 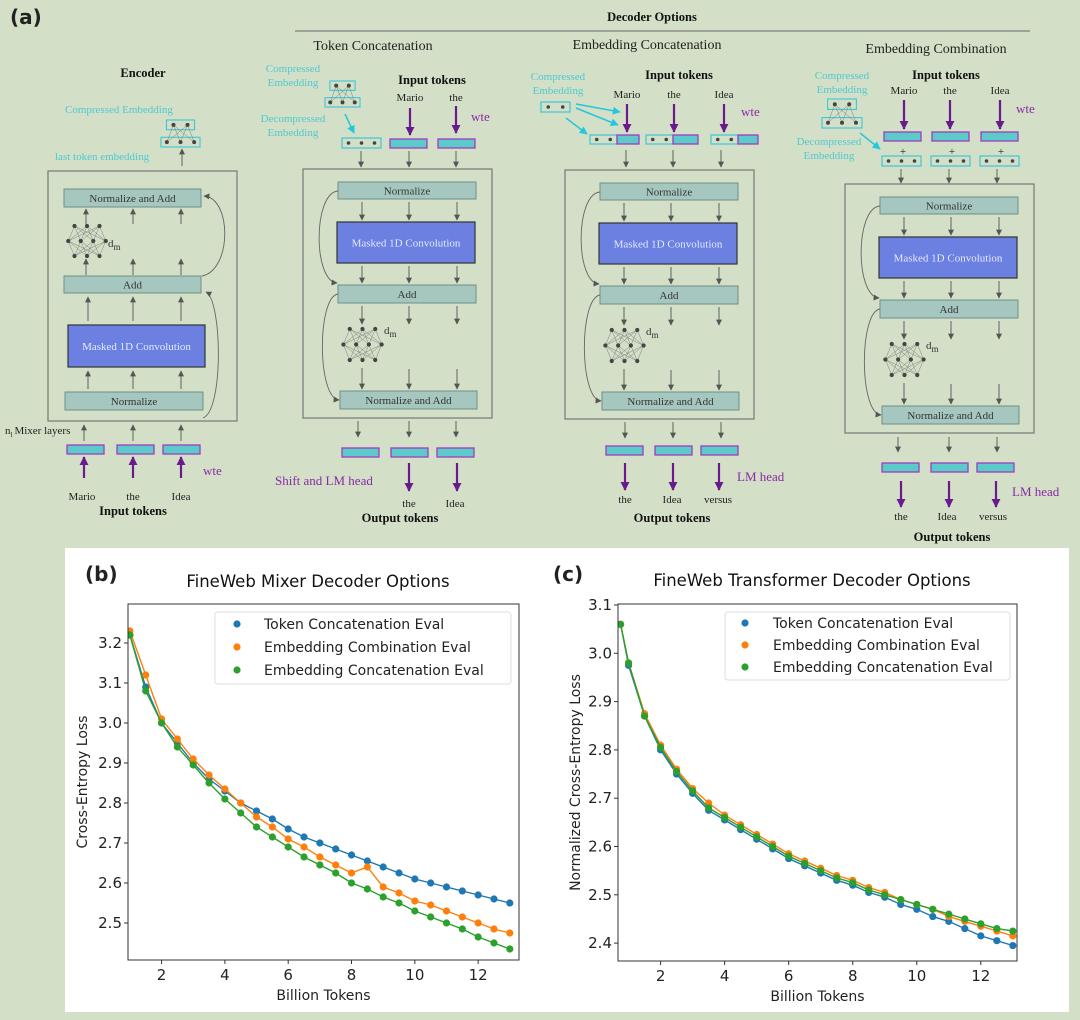 What do you see at coordinates (136, 346) in the screenshot?
I see `conv-box` at bounding box center [136, 346].